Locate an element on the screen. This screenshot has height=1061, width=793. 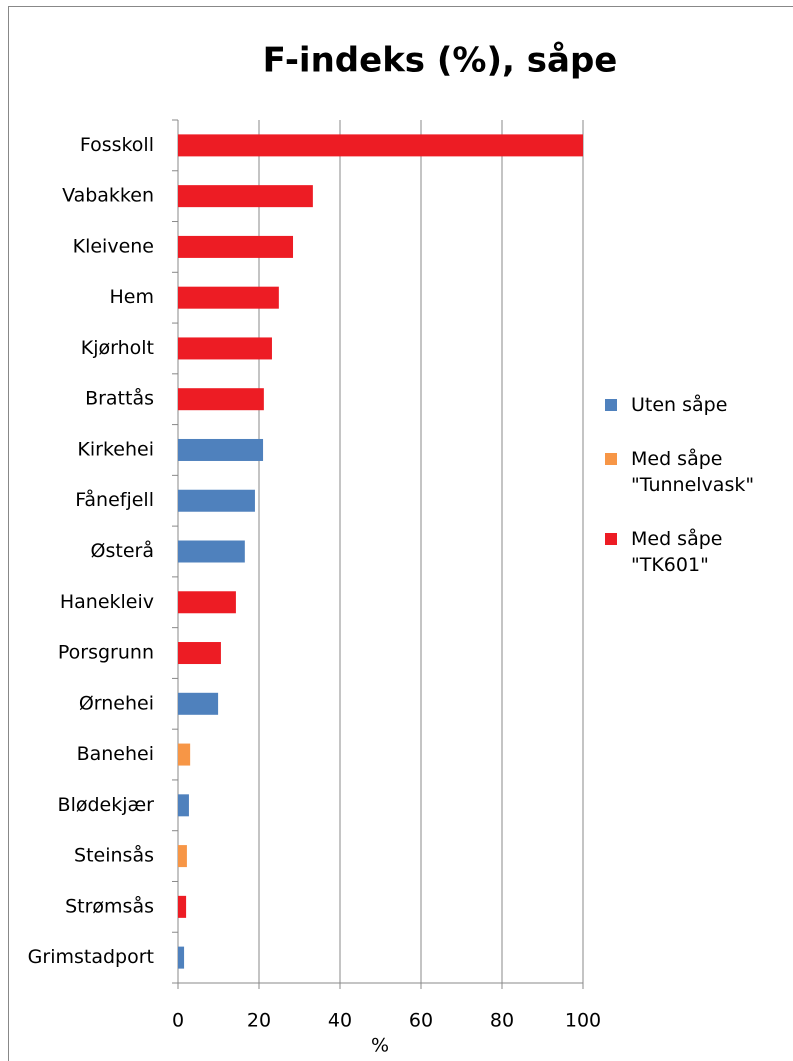
x-tick-label: 80 is located at coordinates (502, 1021).